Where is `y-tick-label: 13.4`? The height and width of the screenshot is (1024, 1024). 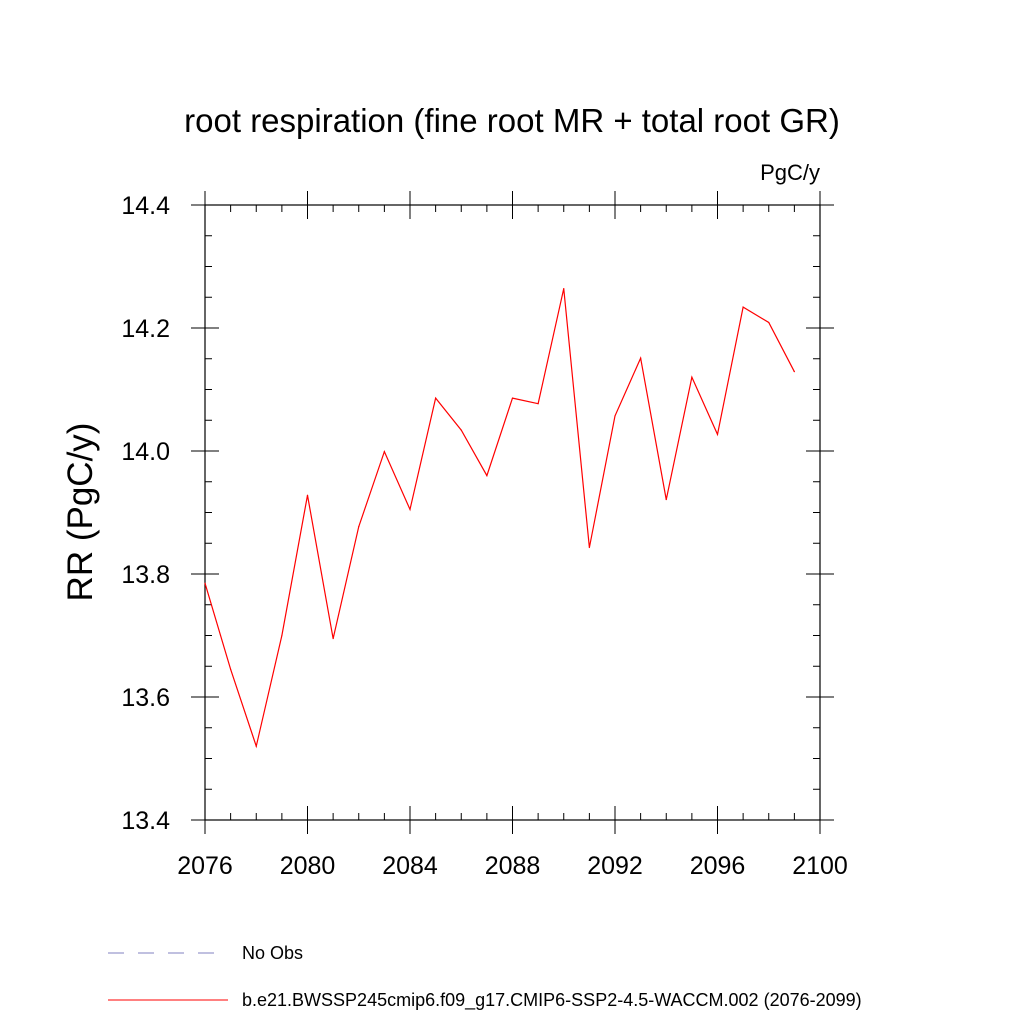
y-tick-label: 13.4 is located at coordinates (145, 821).